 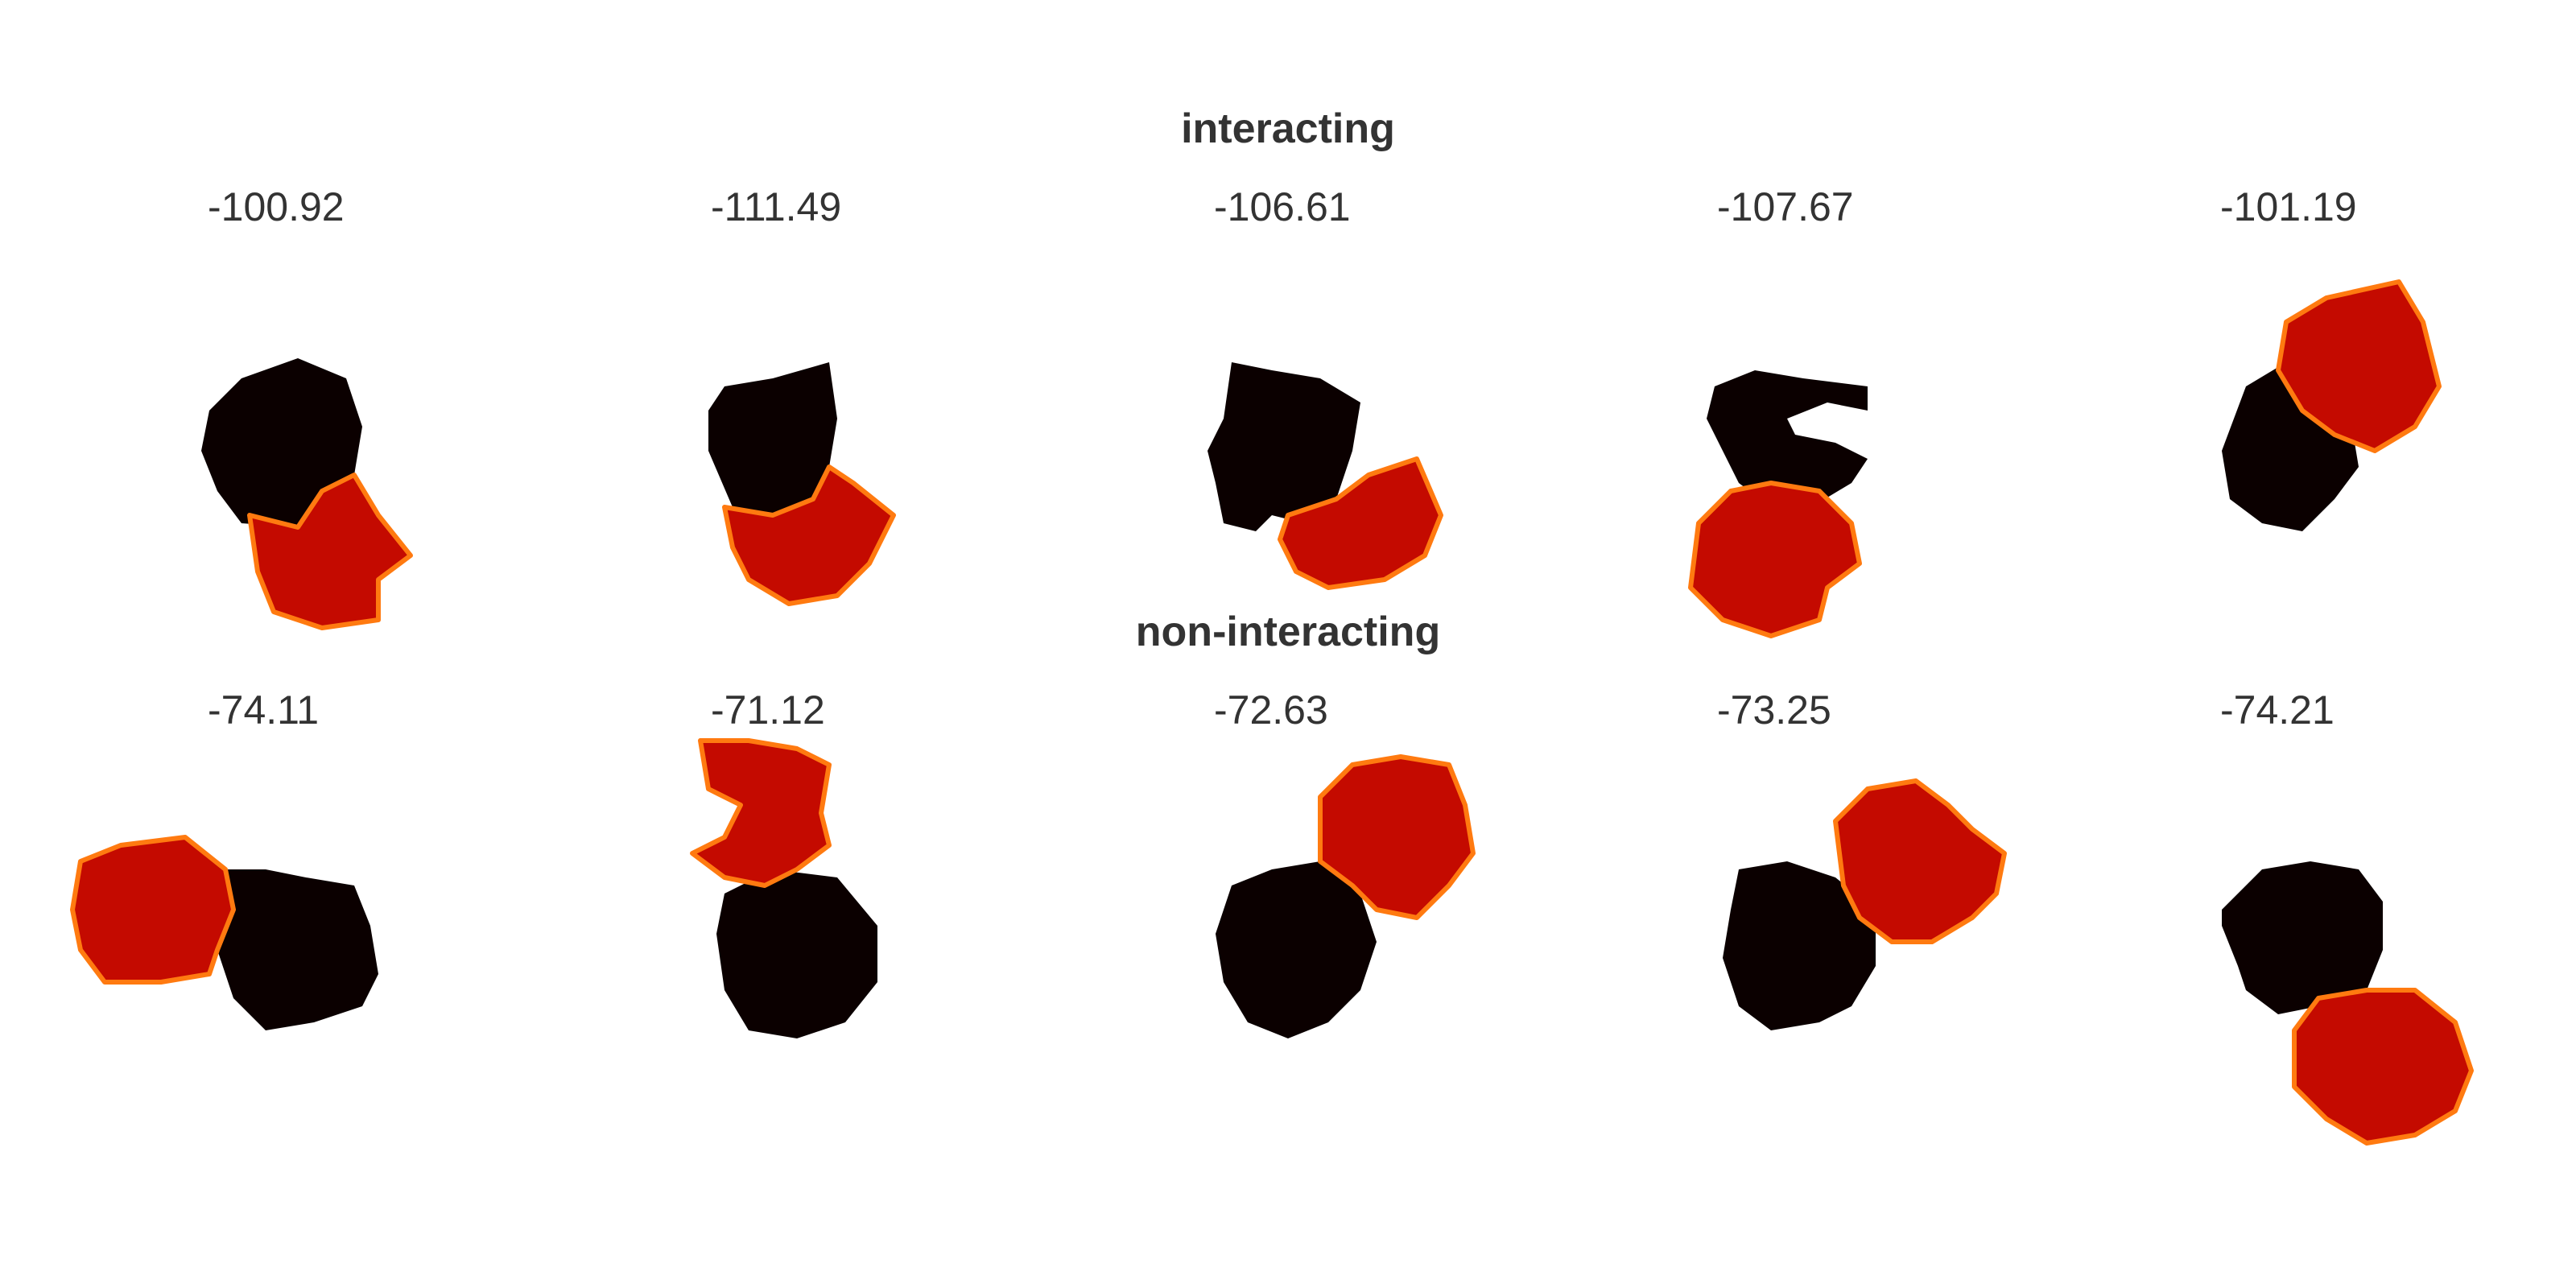 What do you see at coordinates (1271, 710) in the screenshot?
I see `panel-score: -72.63` at bounding box center [1271, 710].